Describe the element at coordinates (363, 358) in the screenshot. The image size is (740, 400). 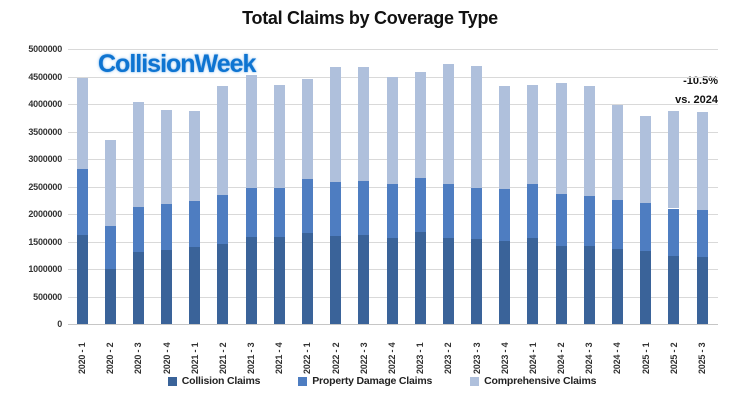
I see `x-axis-tick-label: 2022 - 3` at that location.